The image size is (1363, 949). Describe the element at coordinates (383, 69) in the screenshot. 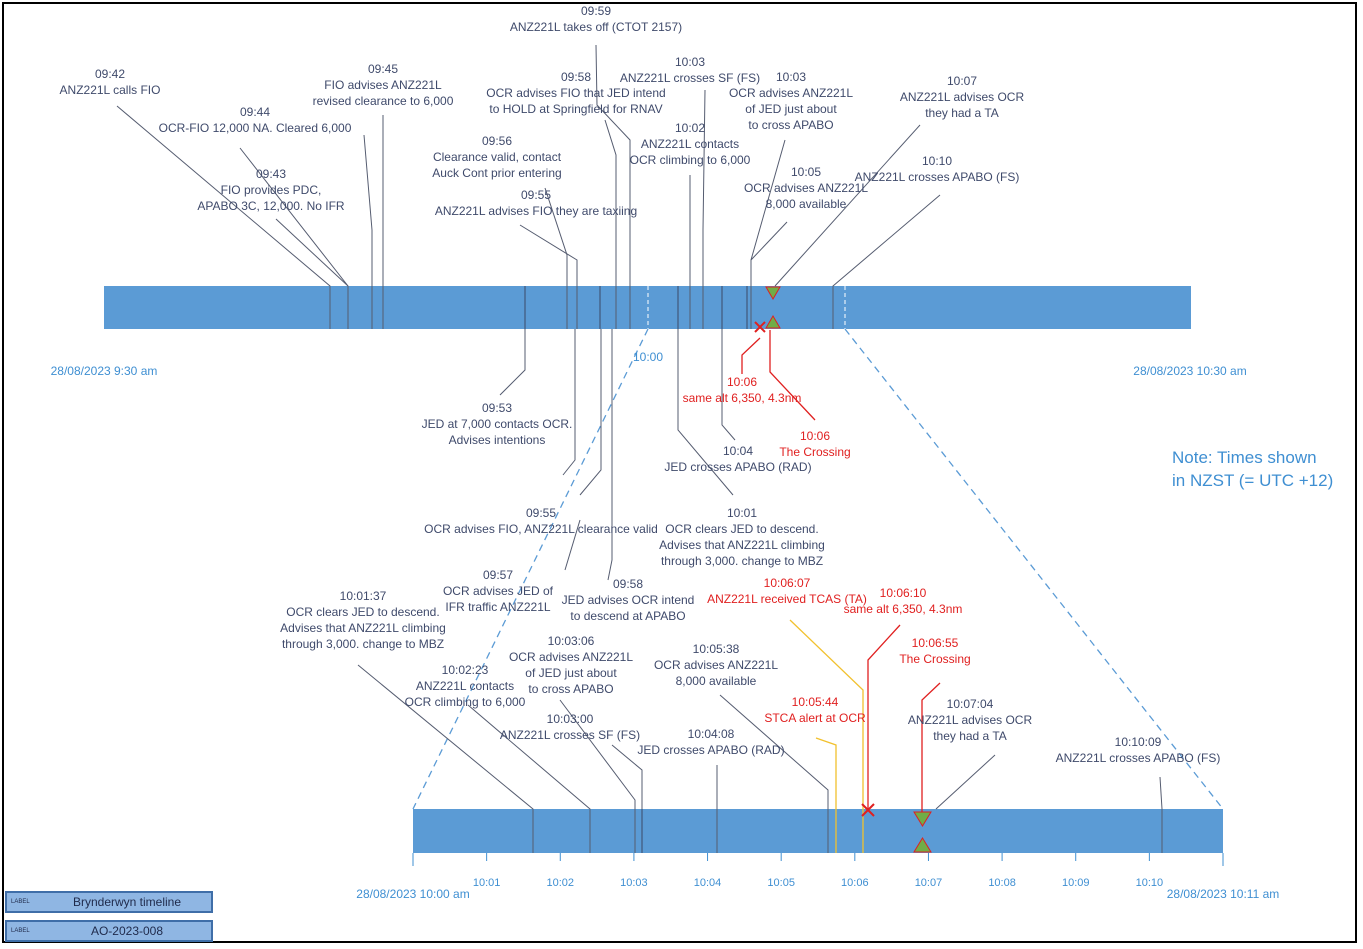

I see `event-time: 09:45` at that location.